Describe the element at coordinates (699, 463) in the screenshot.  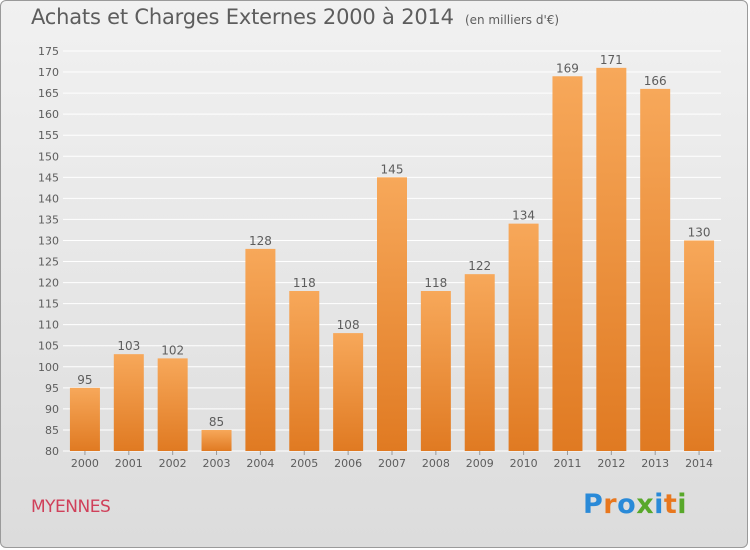
I see `x-tick-label: 2014` at that location.